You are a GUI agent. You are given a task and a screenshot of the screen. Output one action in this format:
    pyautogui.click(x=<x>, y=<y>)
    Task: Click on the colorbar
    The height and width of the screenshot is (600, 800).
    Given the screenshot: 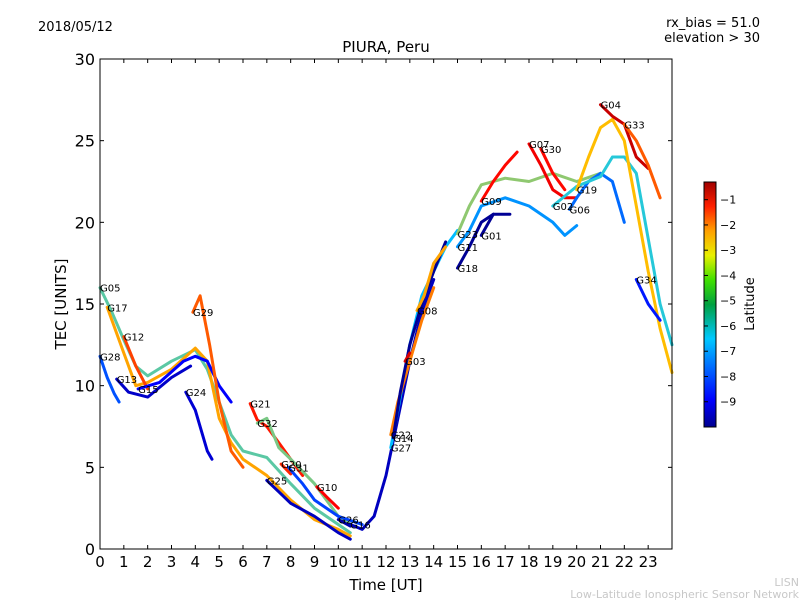 What is the action you would take?
    pyautogui.click(x=710, y=304)
    